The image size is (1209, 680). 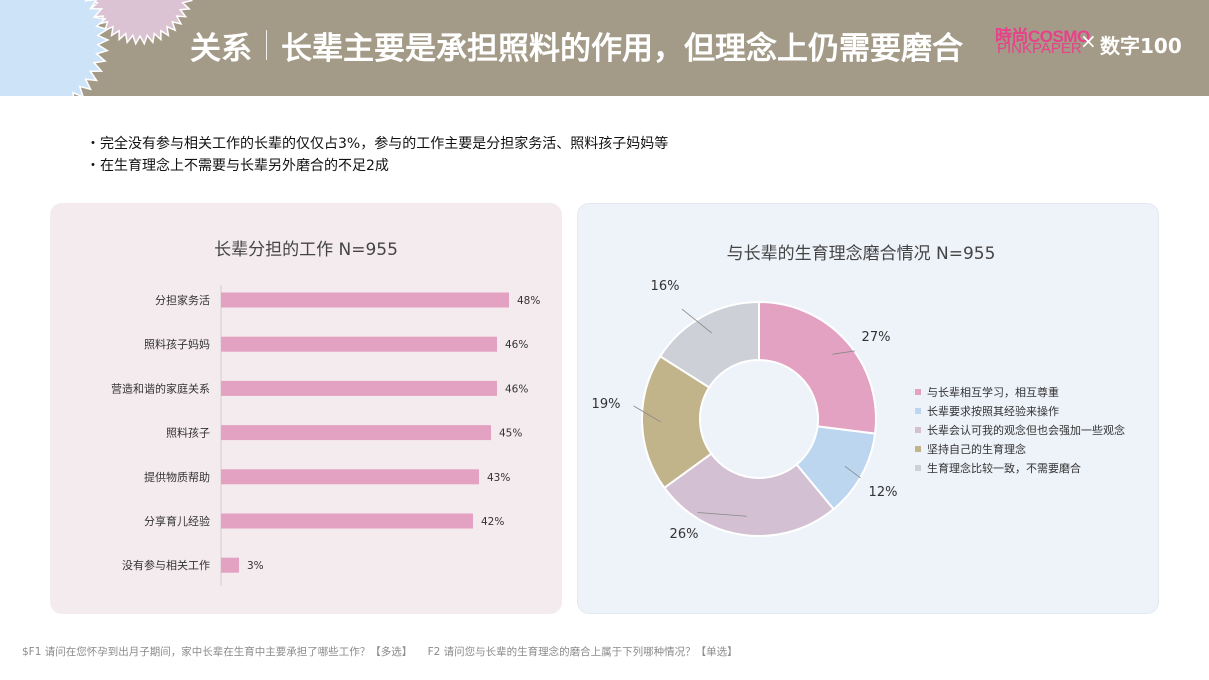 I want to click on decorative-starburst, so click(x=97, y=48).